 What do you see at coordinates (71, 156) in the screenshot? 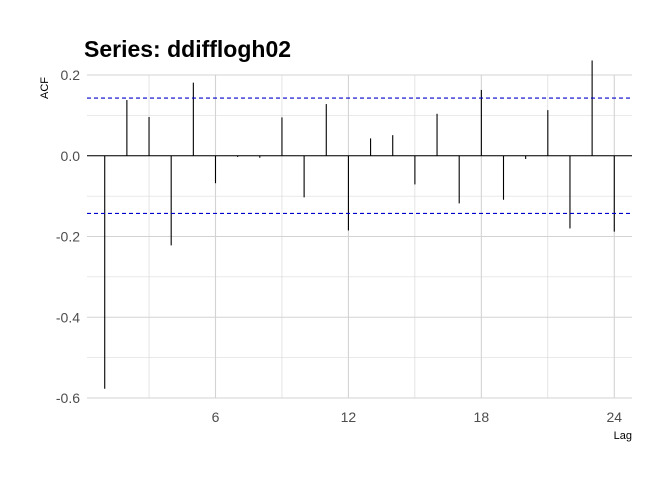
I see `y-tick-label: 0.0` at bounding box center [71, 156].